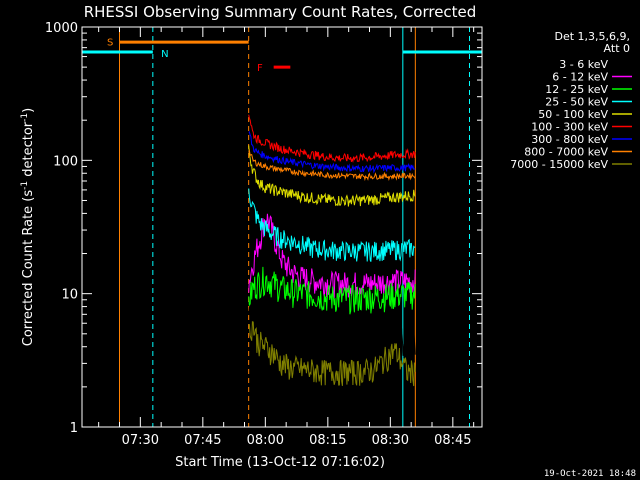 The height and width of the screenshot is (480, 640). I want to click on y-axis-label-main: Corrected Count Rate (s, so click(28, 268).